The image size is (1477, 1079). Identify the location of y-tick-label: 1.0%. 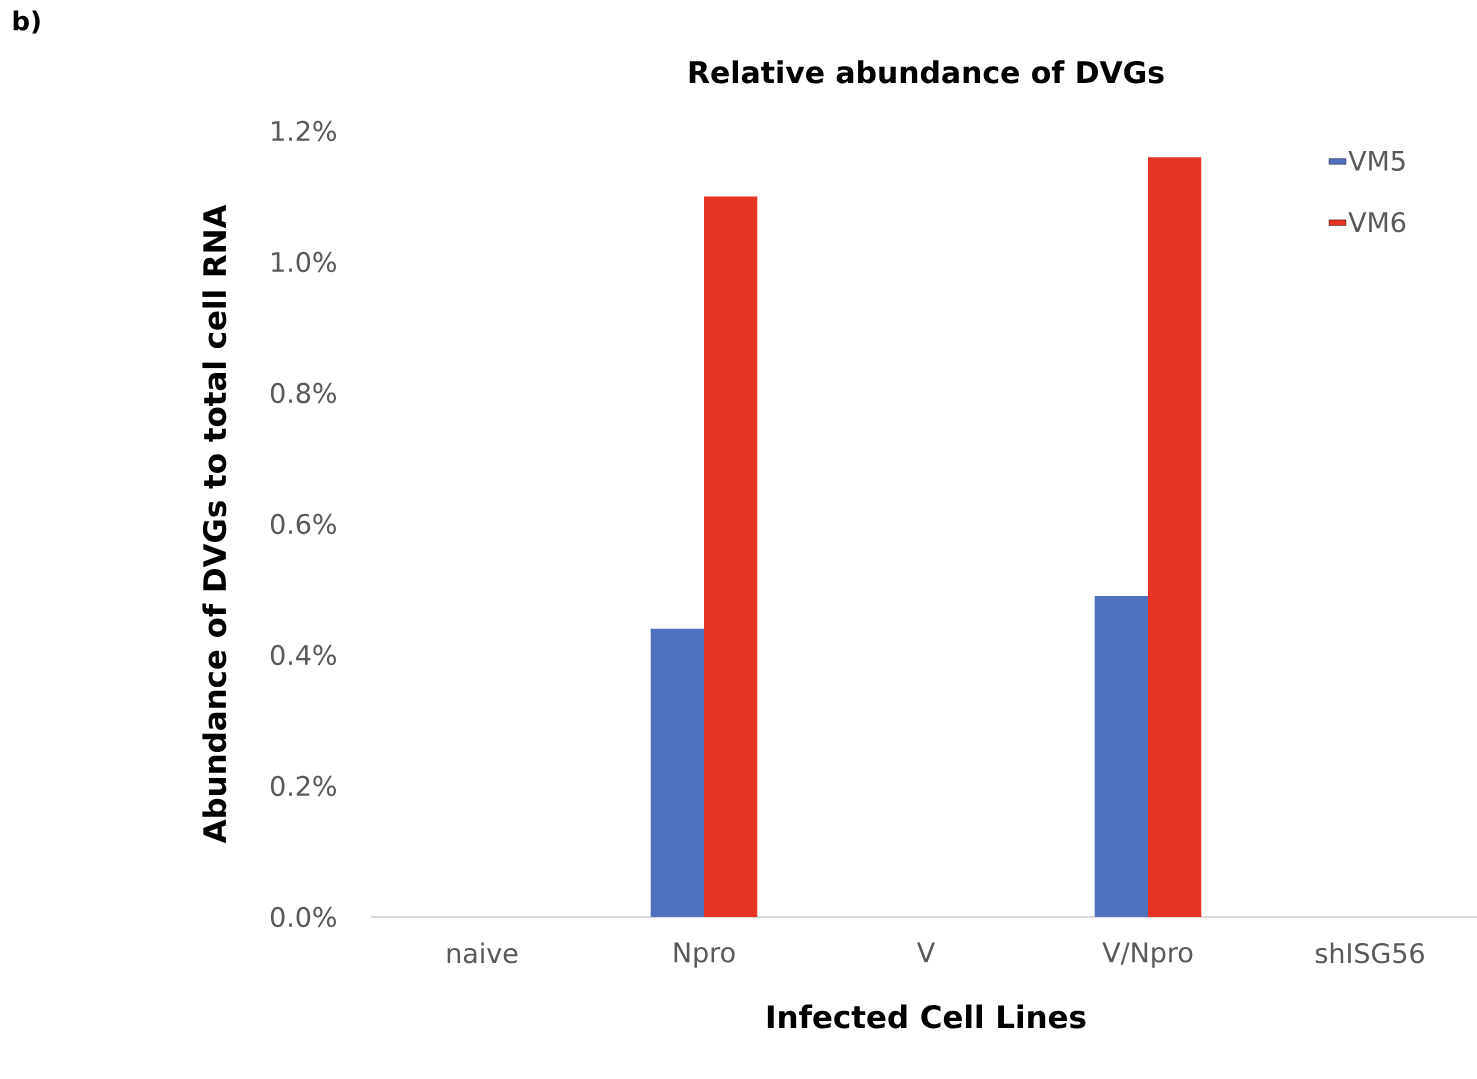
(304, 262).